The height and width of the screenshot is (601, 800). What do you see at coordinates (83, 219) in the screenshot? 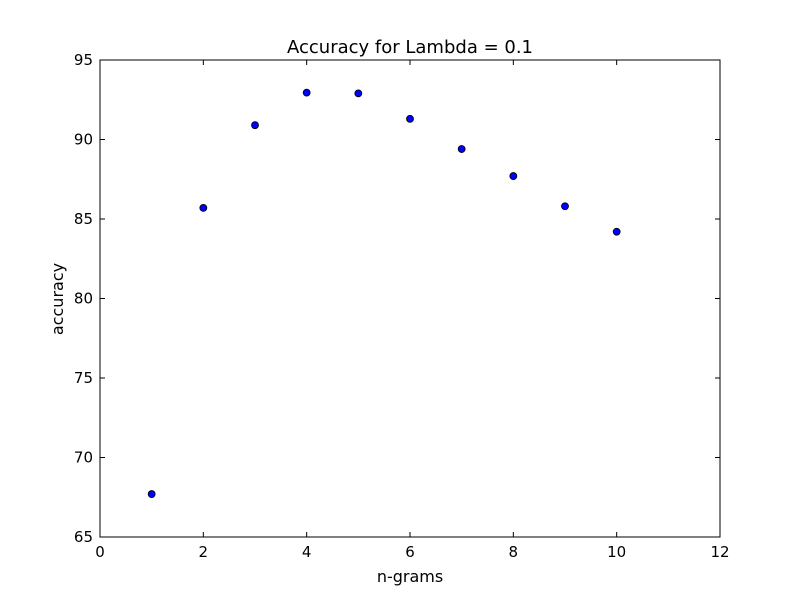
I see `y-tick-label: 85` at bounding box center [83, 219].